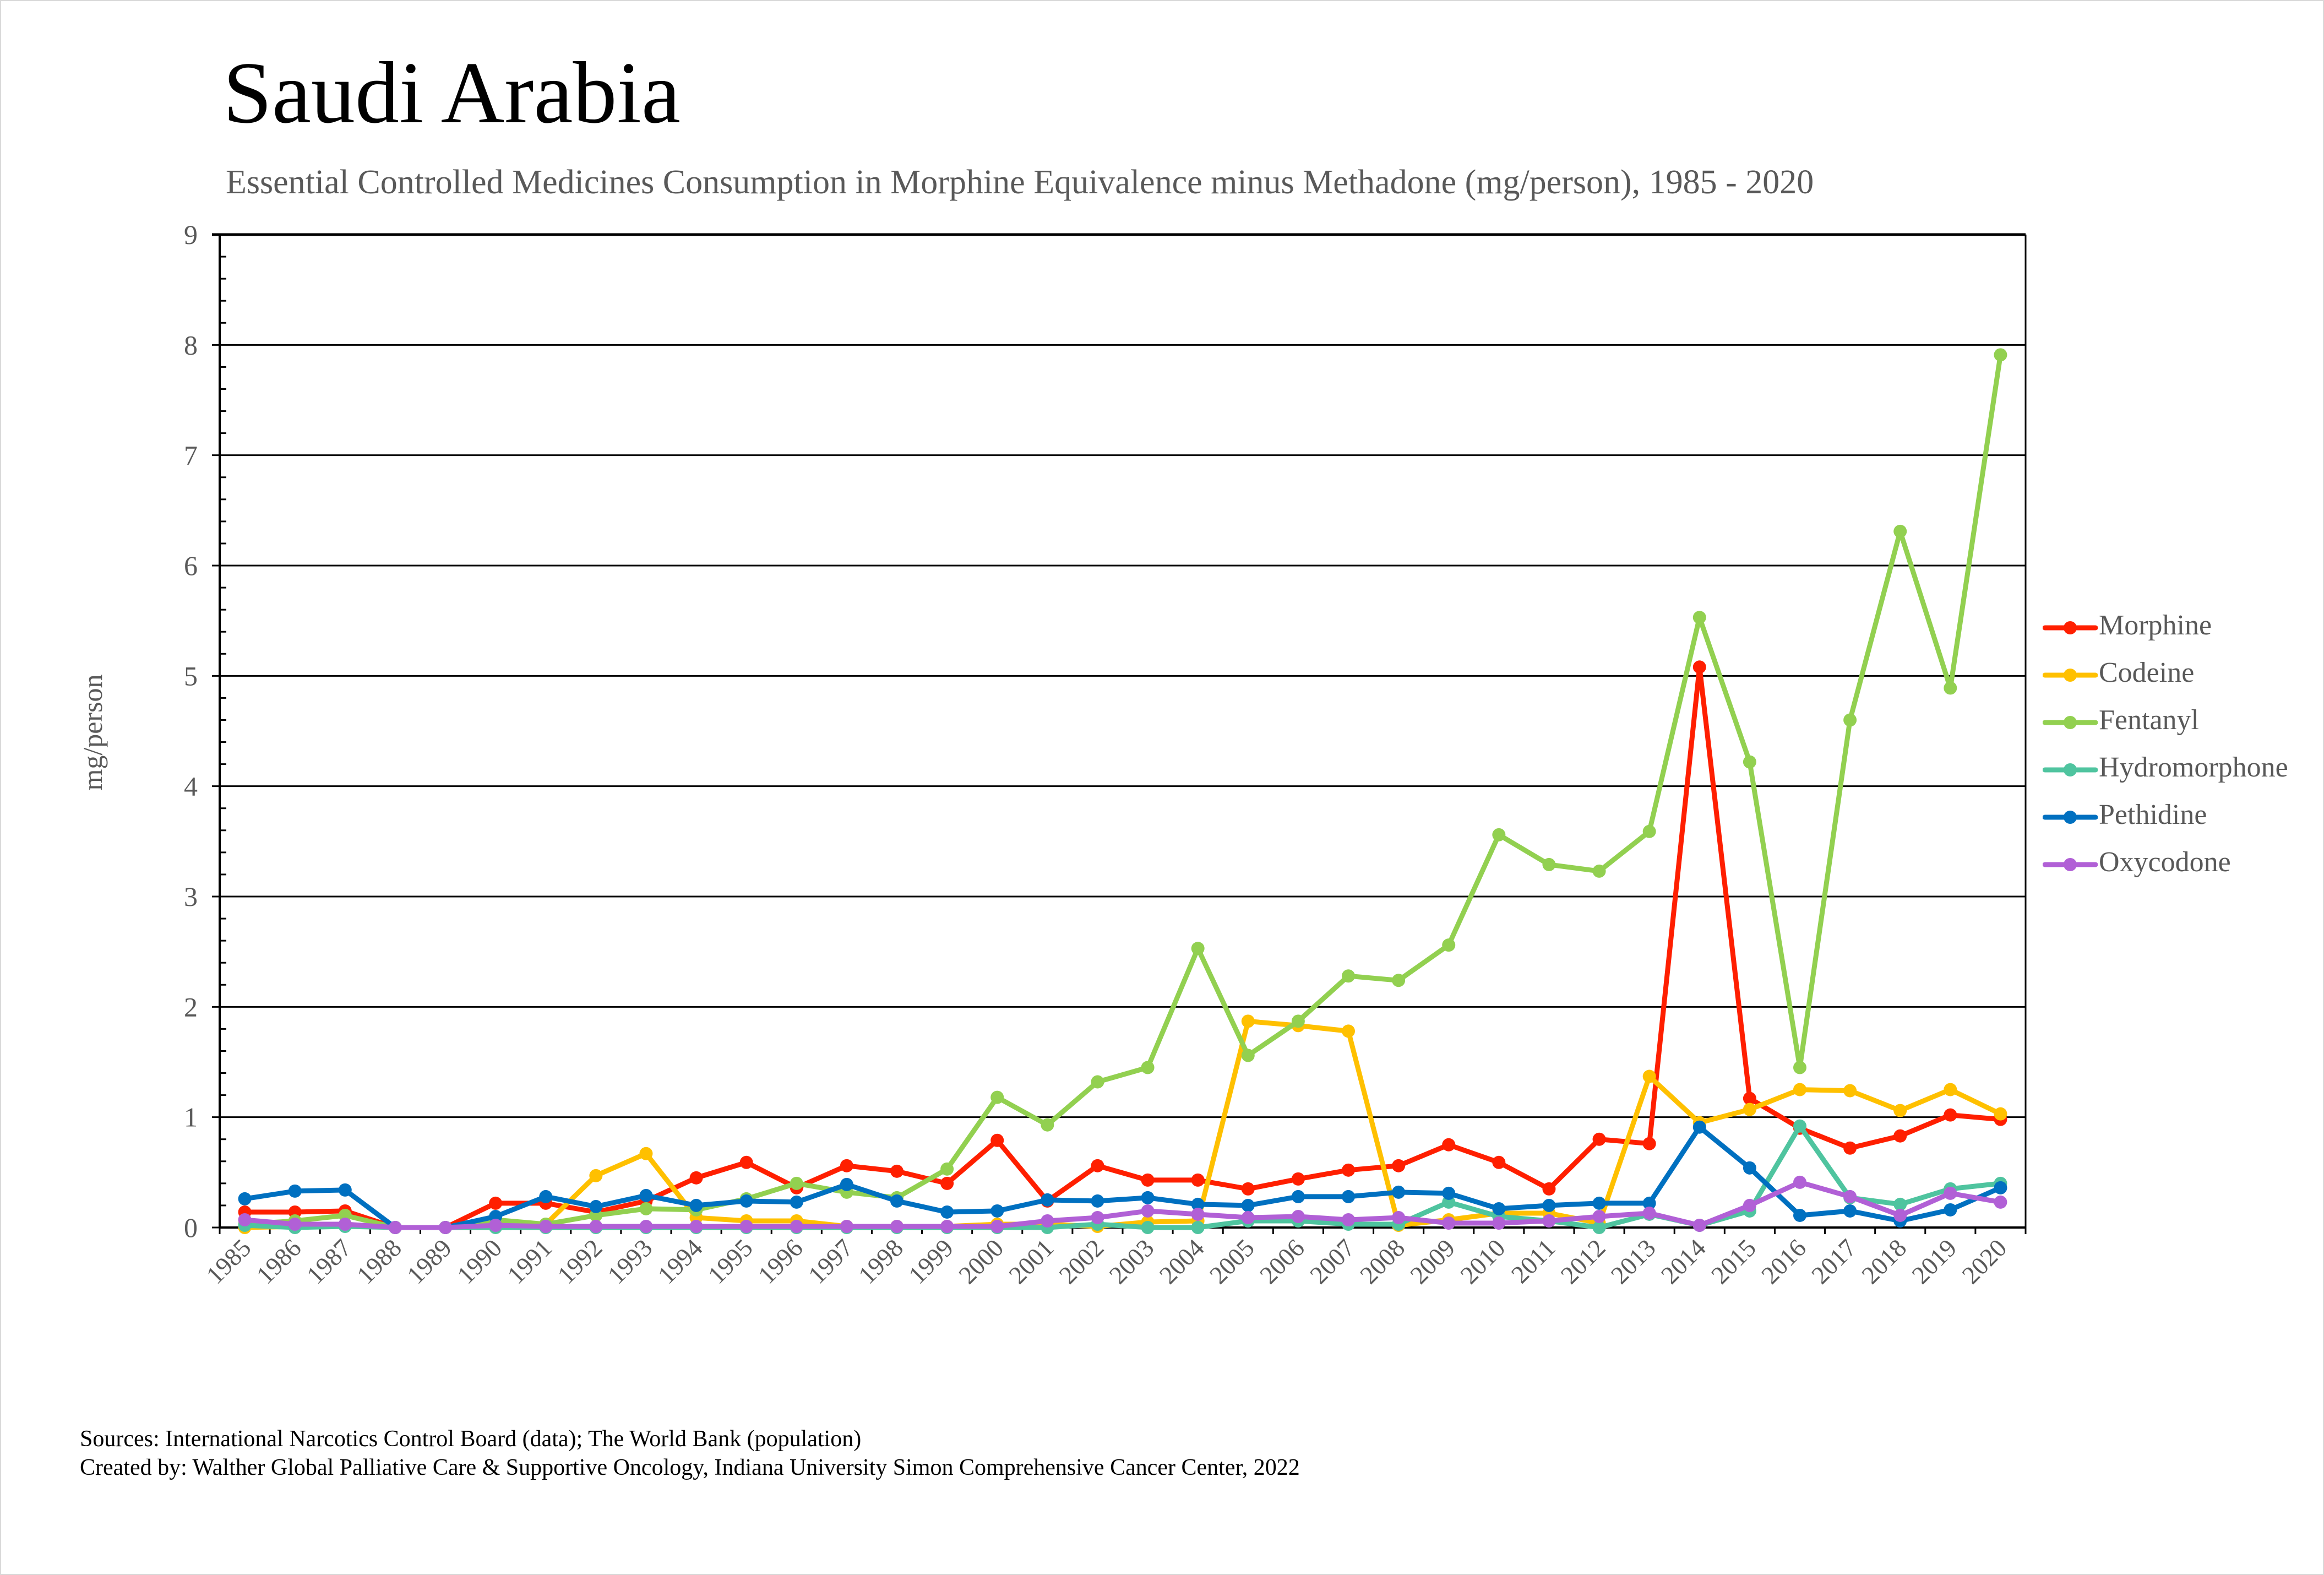  I want to click on legend-item-hydromorphone: Hydromorphone, so click(2180, 770).